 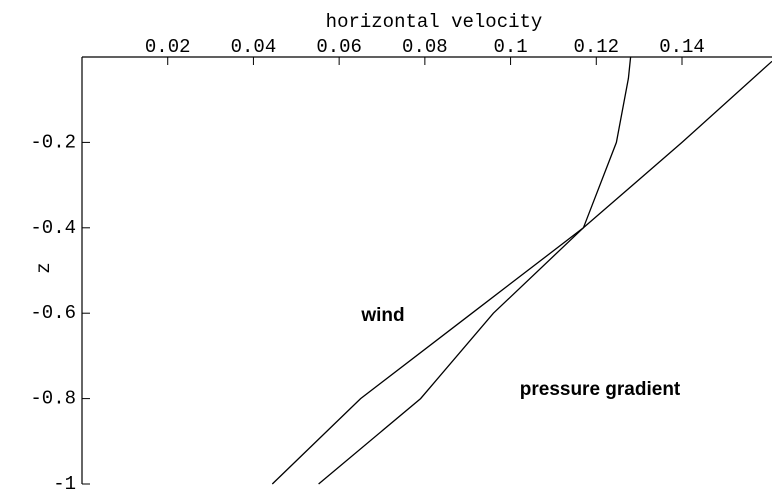 What do you see at coordinates (596, 47) in the screenshot?
I see `x-tick-label: 0.12` at bounding box center [596, 47].